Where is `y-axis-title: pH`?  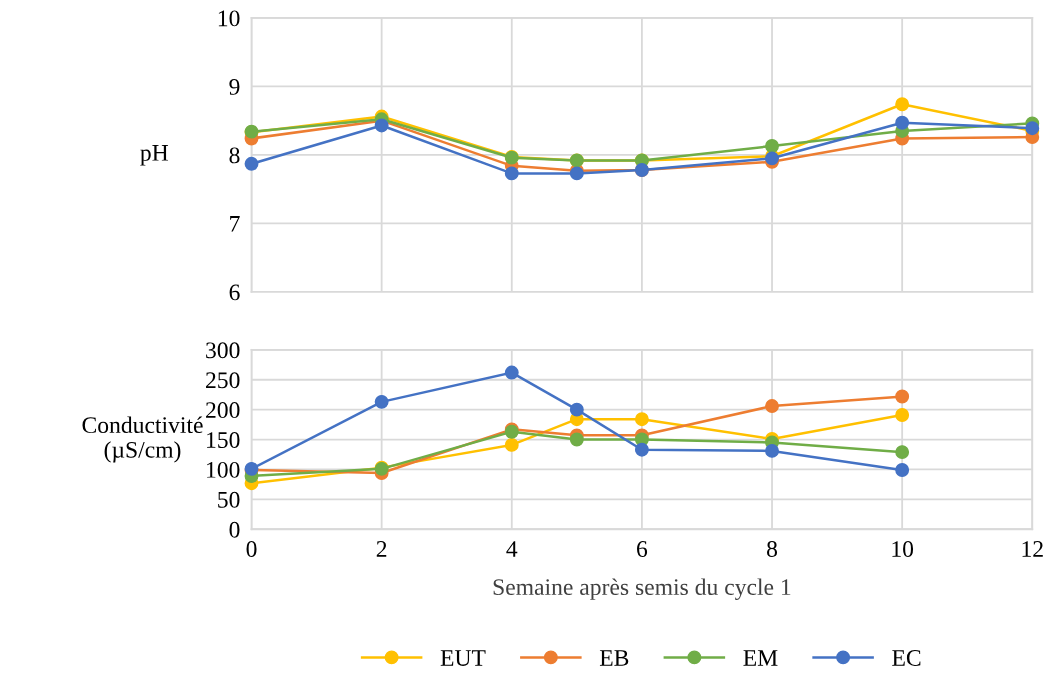
y-axis-title: pH is located at coordinates (154, 155).